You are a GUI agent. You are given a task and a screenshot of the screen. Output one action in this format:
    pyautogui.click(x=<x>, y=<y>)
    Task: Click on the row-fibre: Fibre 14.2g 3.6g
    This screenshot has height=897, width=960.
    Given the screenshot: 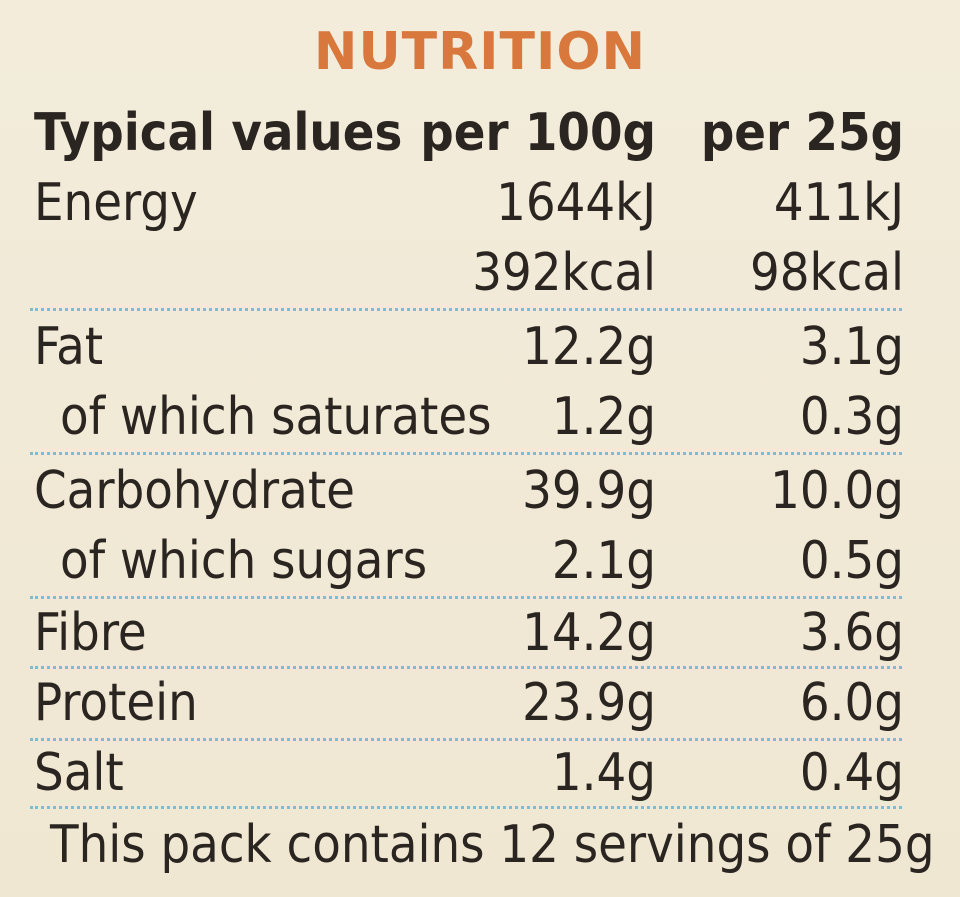 What is the action you would take?
    pyautogui.click(x=469, y=633)
    